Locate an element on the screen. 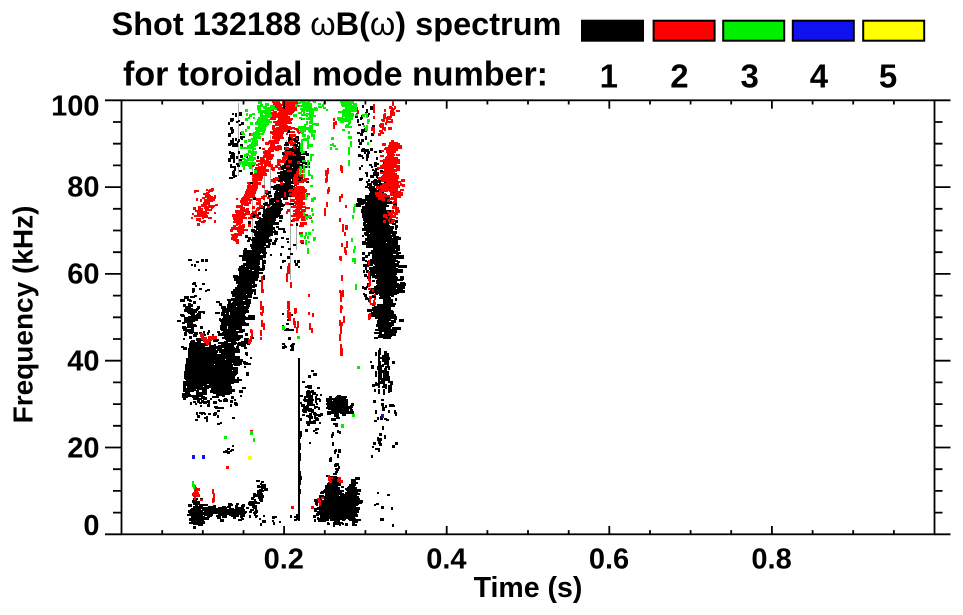 Image resolution: width=963 pixels, height=615 pixels. svg-text: 100 is located at coordinates (75, 107).